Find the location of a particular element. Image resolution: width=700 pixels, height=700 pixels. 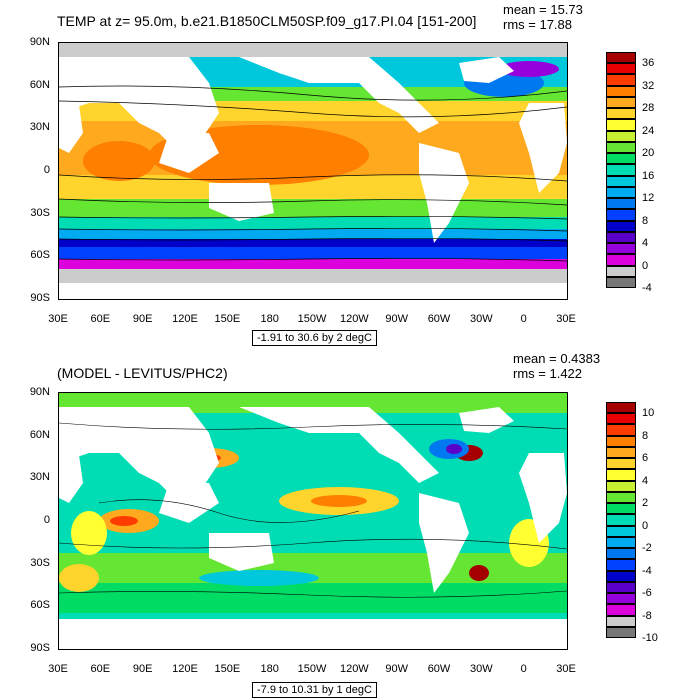

colorbar-label: -6 is located at coordinates (647, 593).